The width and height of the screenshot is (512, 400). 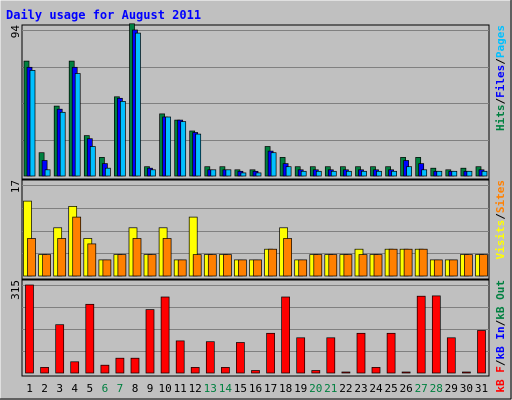 I want to click on x-tick-label: 9, so click(x=150, y=388).